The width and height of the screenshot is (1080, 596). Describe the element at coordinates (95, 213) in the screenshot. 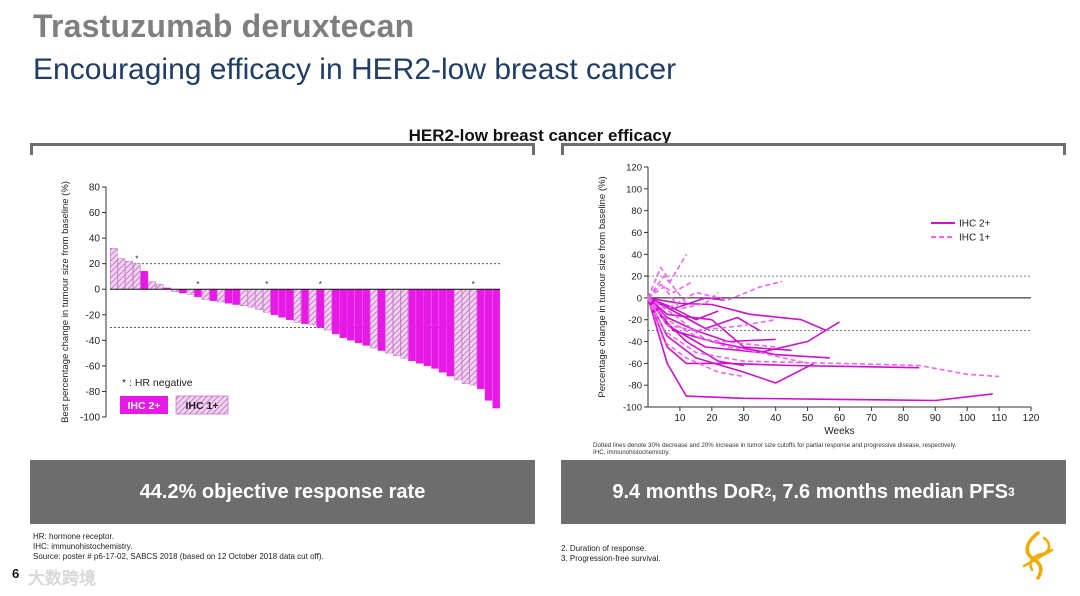

I see `y-tick-label: 60` at that location.